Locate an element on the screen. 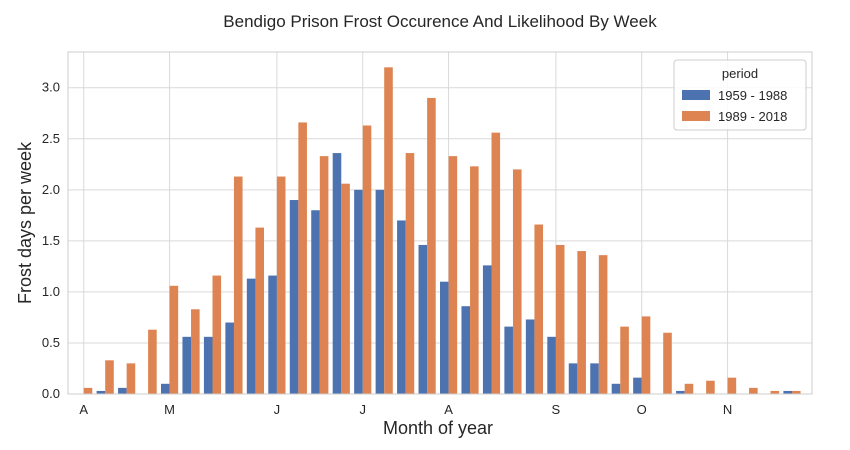  y-tick-labels: 0.0 0.5 1.0 1.5 2.0 2.5 3.0 is located at coordinates (51, 240).